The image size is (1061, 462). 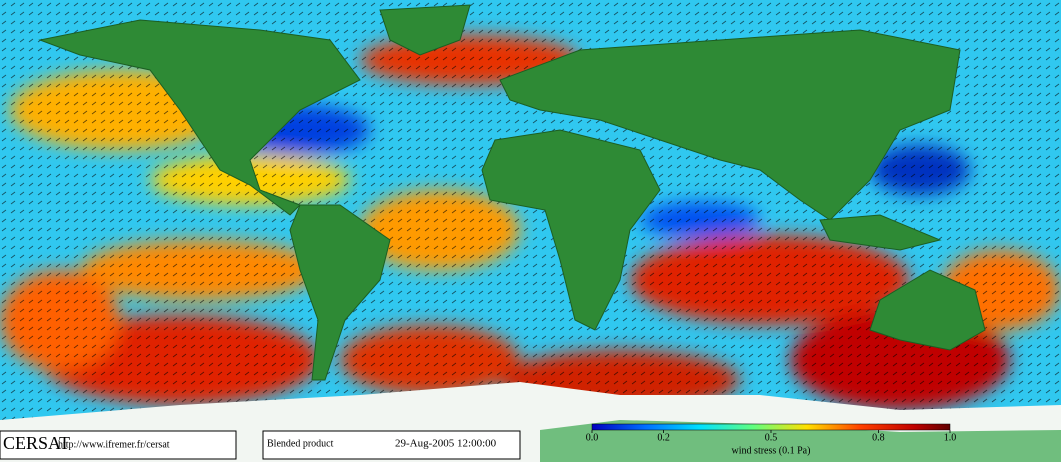 I want to click on colorbar-tick-label: 0.0, so click(x=592, y=437).